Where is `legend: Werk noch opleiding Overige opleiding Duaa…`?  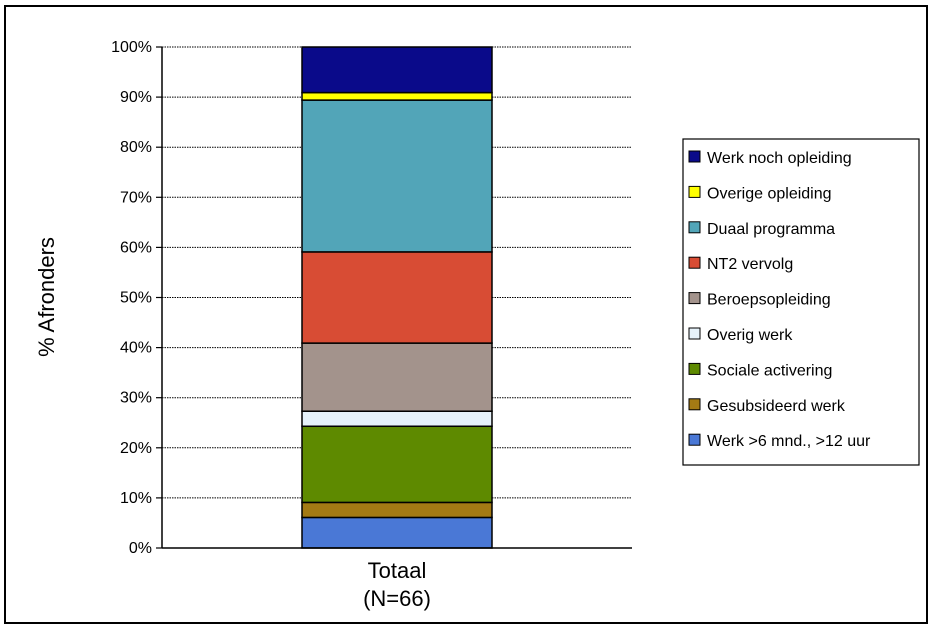
legend: Werk noch opleiding Overige opleiding Duaa… is located at coordinates (801, 302).